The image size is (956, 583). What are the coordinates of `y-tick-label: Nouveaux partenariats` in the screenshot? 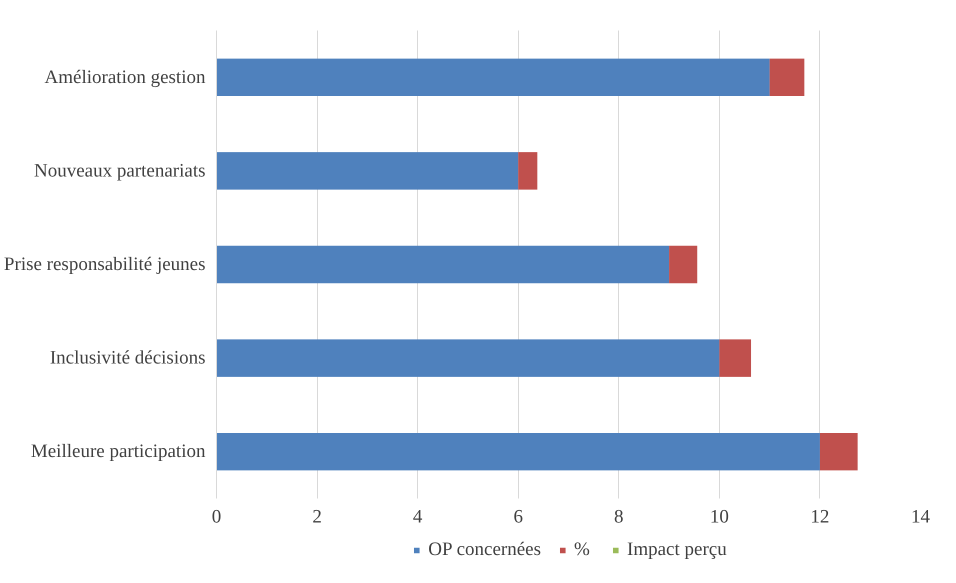 It's located at (120, 171).